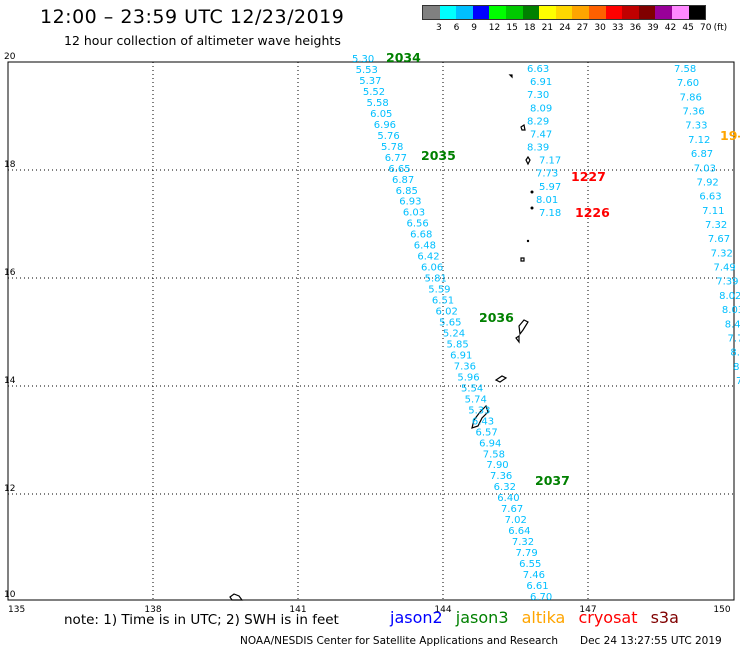 The image size is (740, 650). What do you see at coordinates (582, 28) in the screenshot?
I see `legend-tick: 27` at bounding box center [582, 28].